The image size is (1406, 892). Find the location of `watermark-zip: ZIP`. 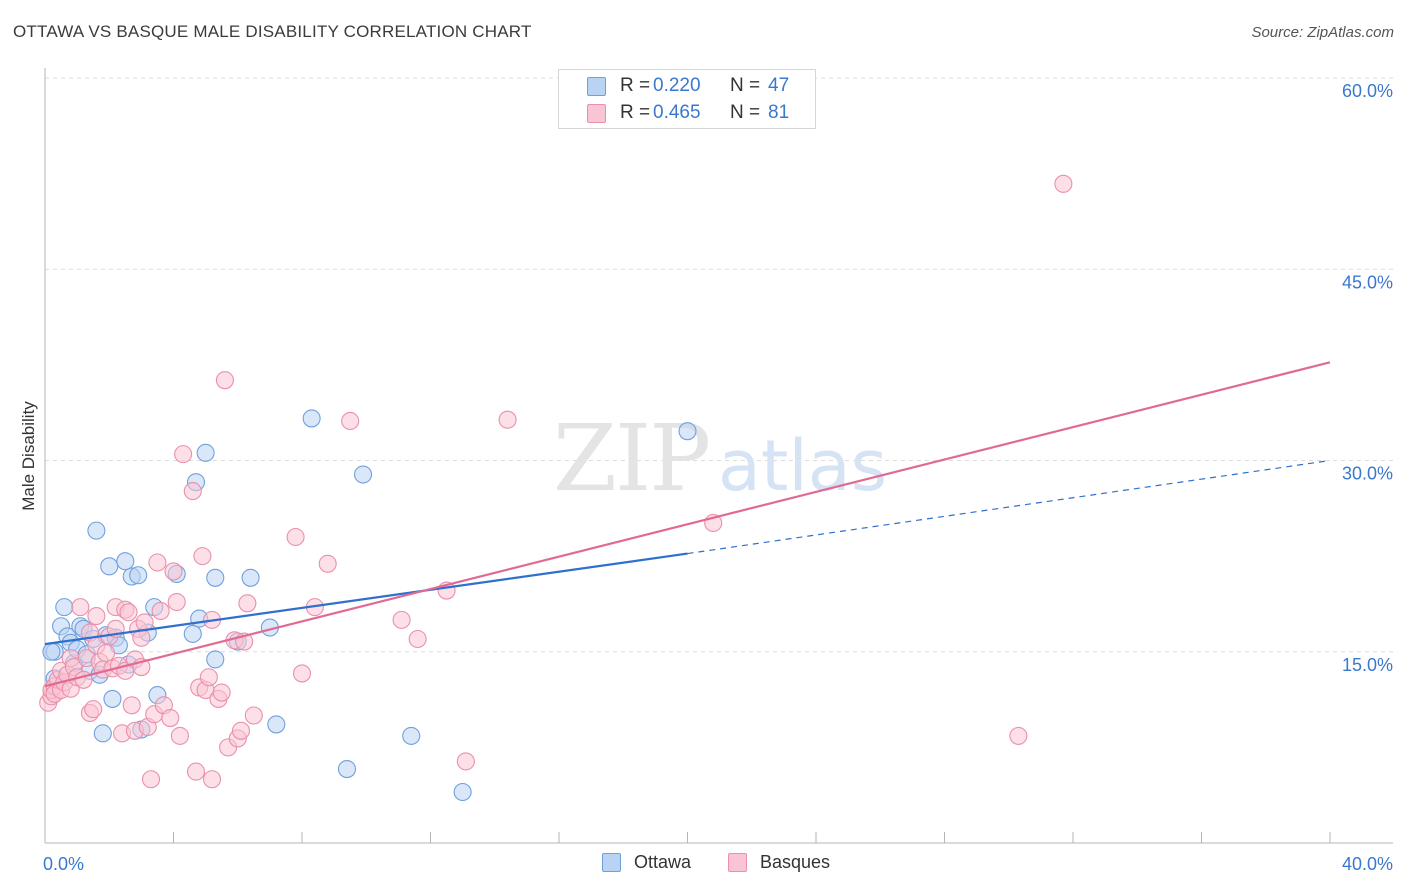

watermark-zip: ZIP is located at coordinates (631, 458).